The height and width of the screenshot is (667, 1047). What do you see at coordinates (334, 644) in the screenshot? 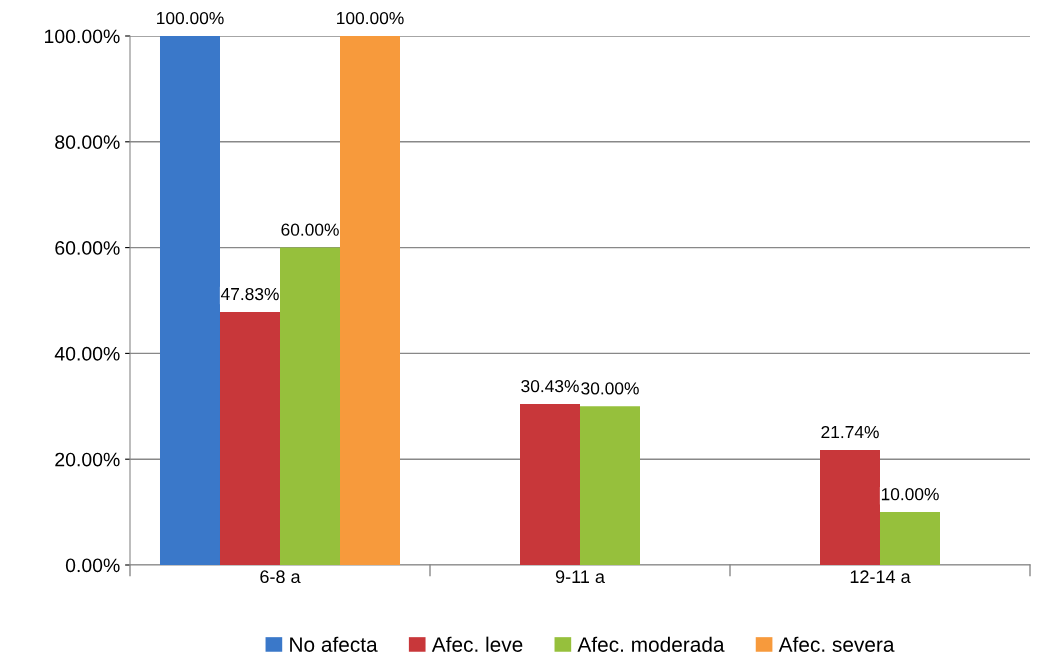
I see `legend-label: No afecta` at bounding box center [334, 644].